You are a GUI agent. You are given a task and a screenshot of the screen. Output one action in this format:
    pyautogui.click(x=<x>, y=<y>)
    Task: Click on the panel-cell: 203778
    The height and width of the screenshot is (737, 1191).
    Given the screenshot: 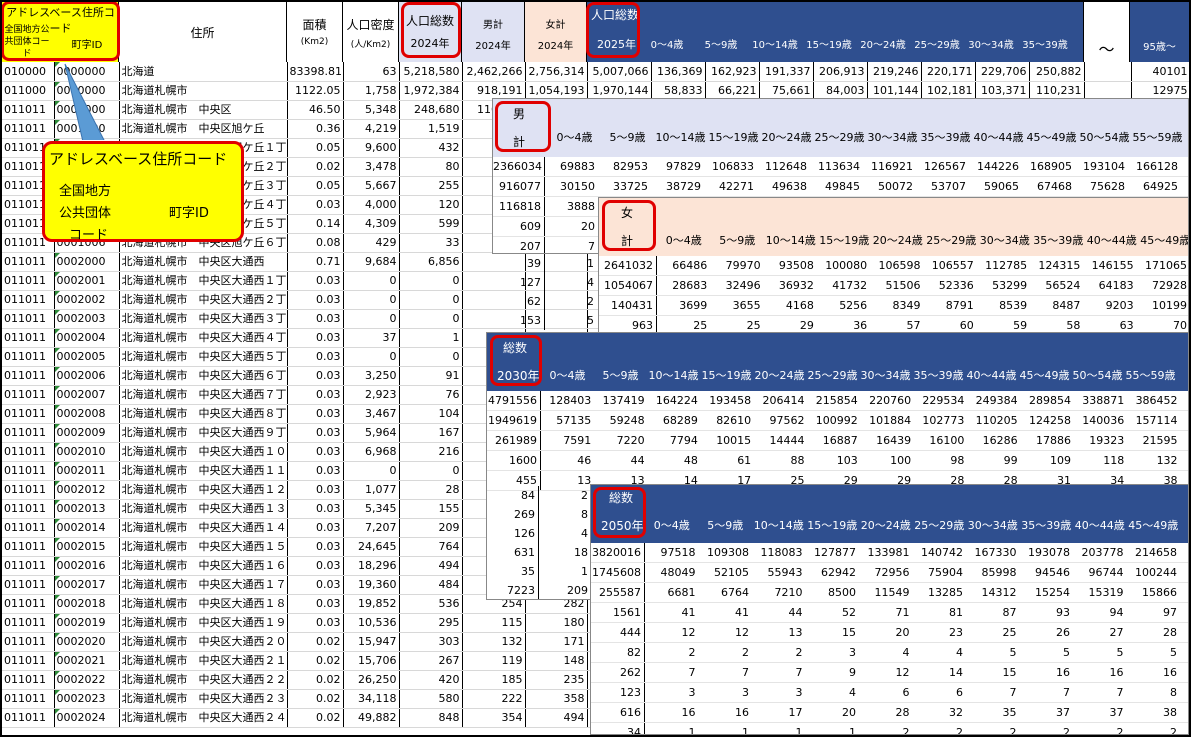 What is the action you would take?
    pyautogui.click(x=1102, y=552)
    